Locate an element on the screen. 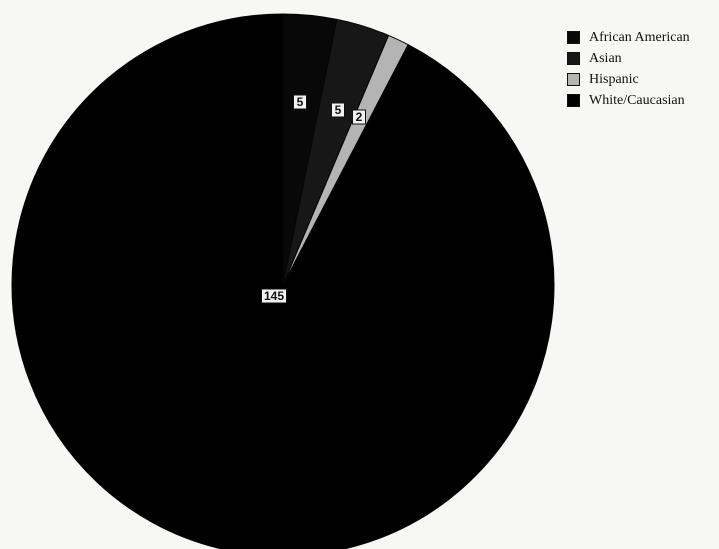  data-label-box-asian is located at coordinates (338, 110).